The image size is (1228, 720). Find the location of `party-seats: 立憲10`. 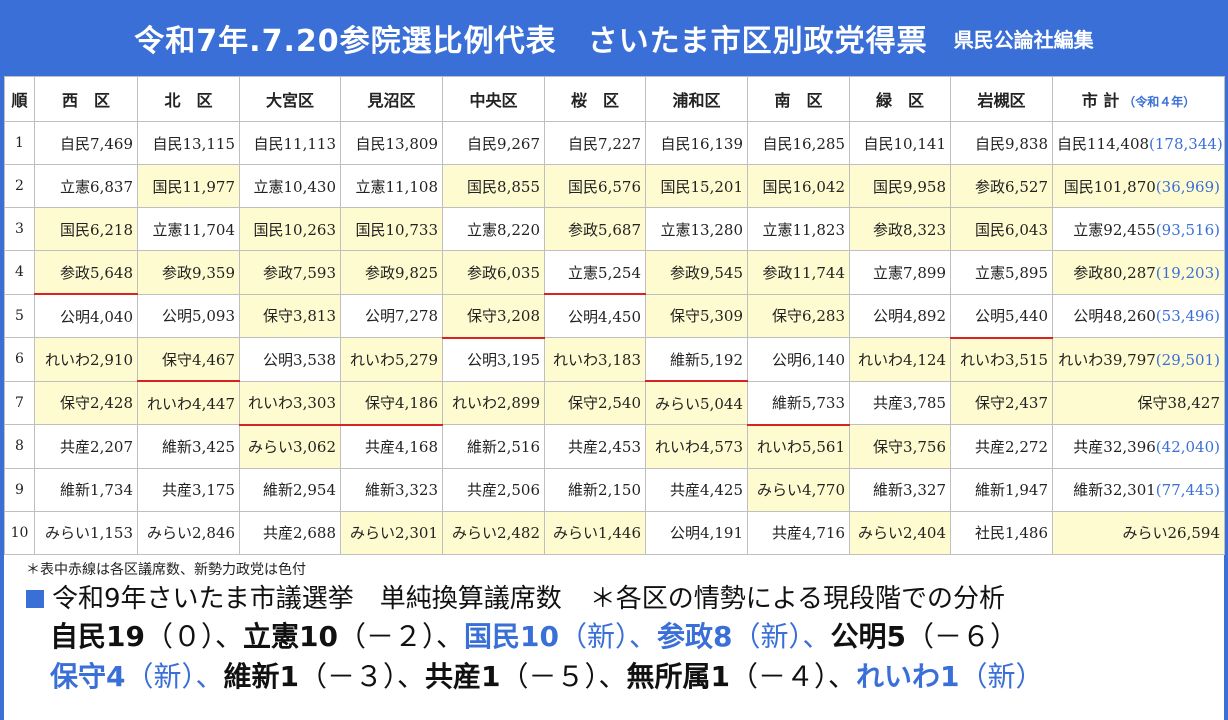

party-seats: 立憲10 is located at coordinates (290, 636).